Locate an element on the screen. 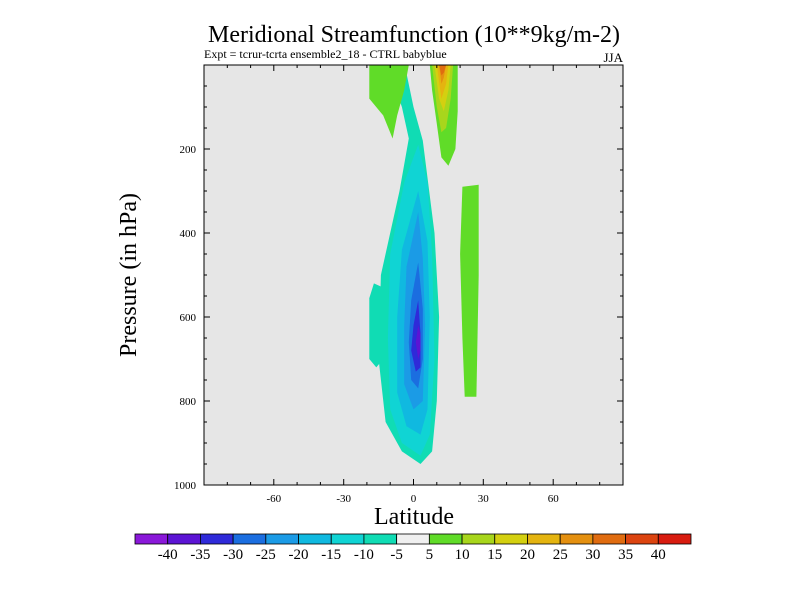 Image resolution: width=800 pixels, height=600 pixels. x-tick-label: -60 is located at coordinates (273, 499).